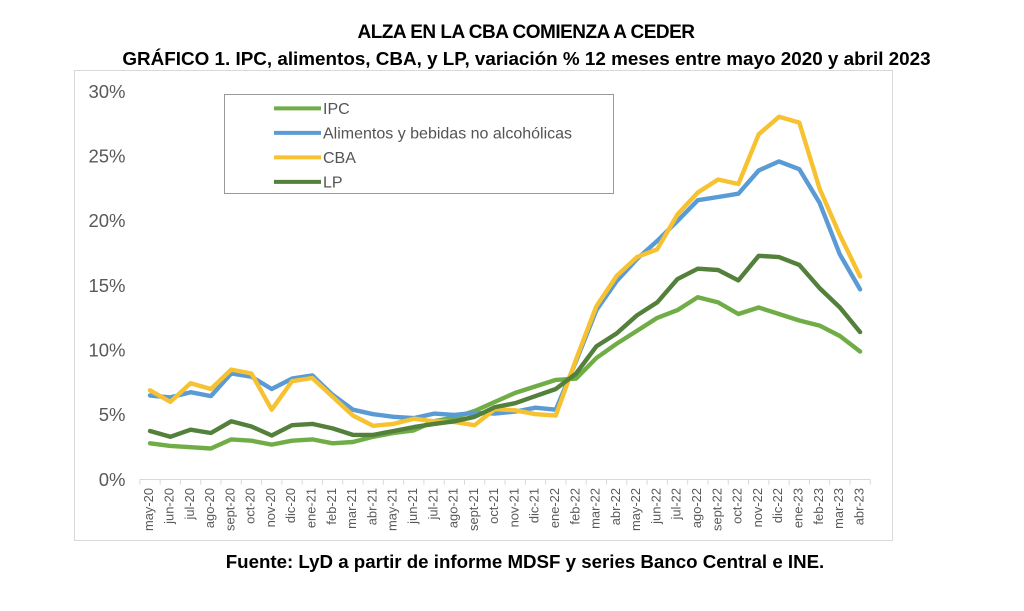 Image resolution: width=1024 pixels, height=611 pixels. What do you see at coordinates (757, 507) in the screenshot?
I see `svg-text: nov-22` at bounding box center [757, 507].